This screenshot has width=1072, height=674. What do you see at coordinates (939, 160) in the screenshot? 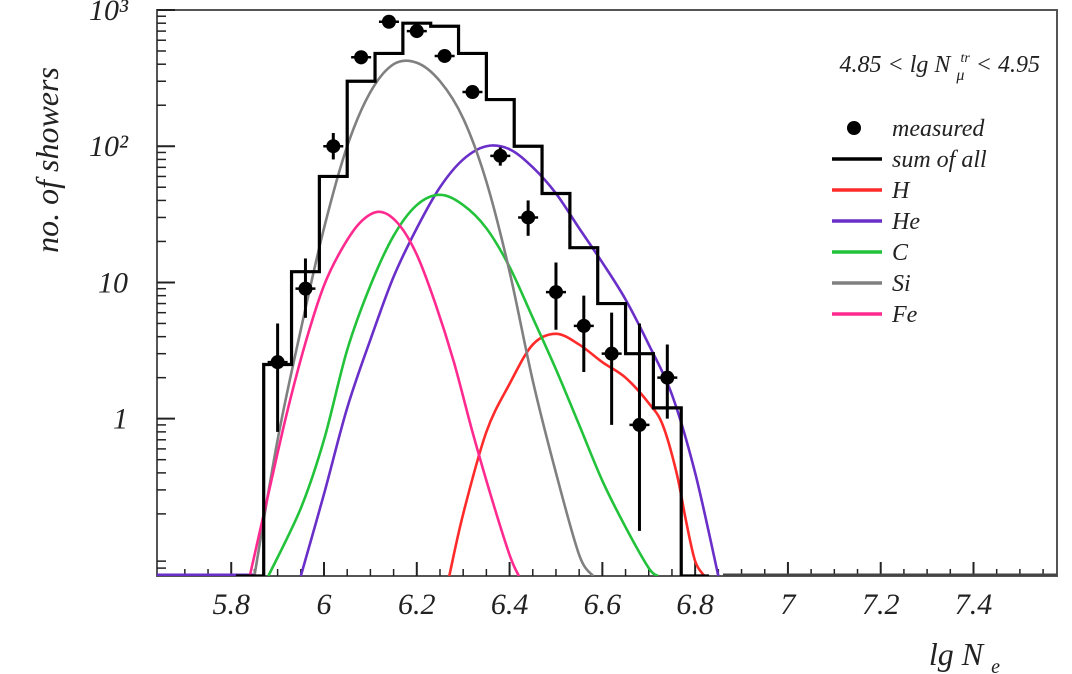
I see `legend-label: sum of all` at bounding box center [939, 160].